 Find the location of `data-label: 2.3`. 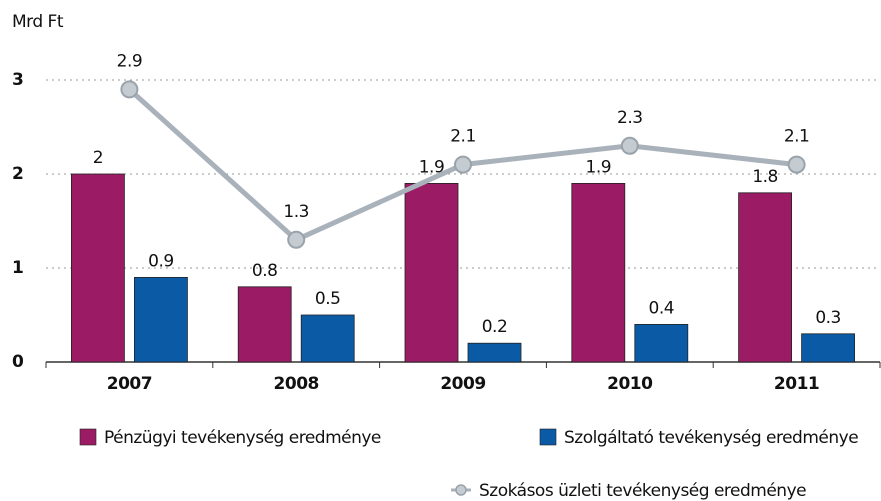

data-label: 2.3 is located at coordinates (630, 118).